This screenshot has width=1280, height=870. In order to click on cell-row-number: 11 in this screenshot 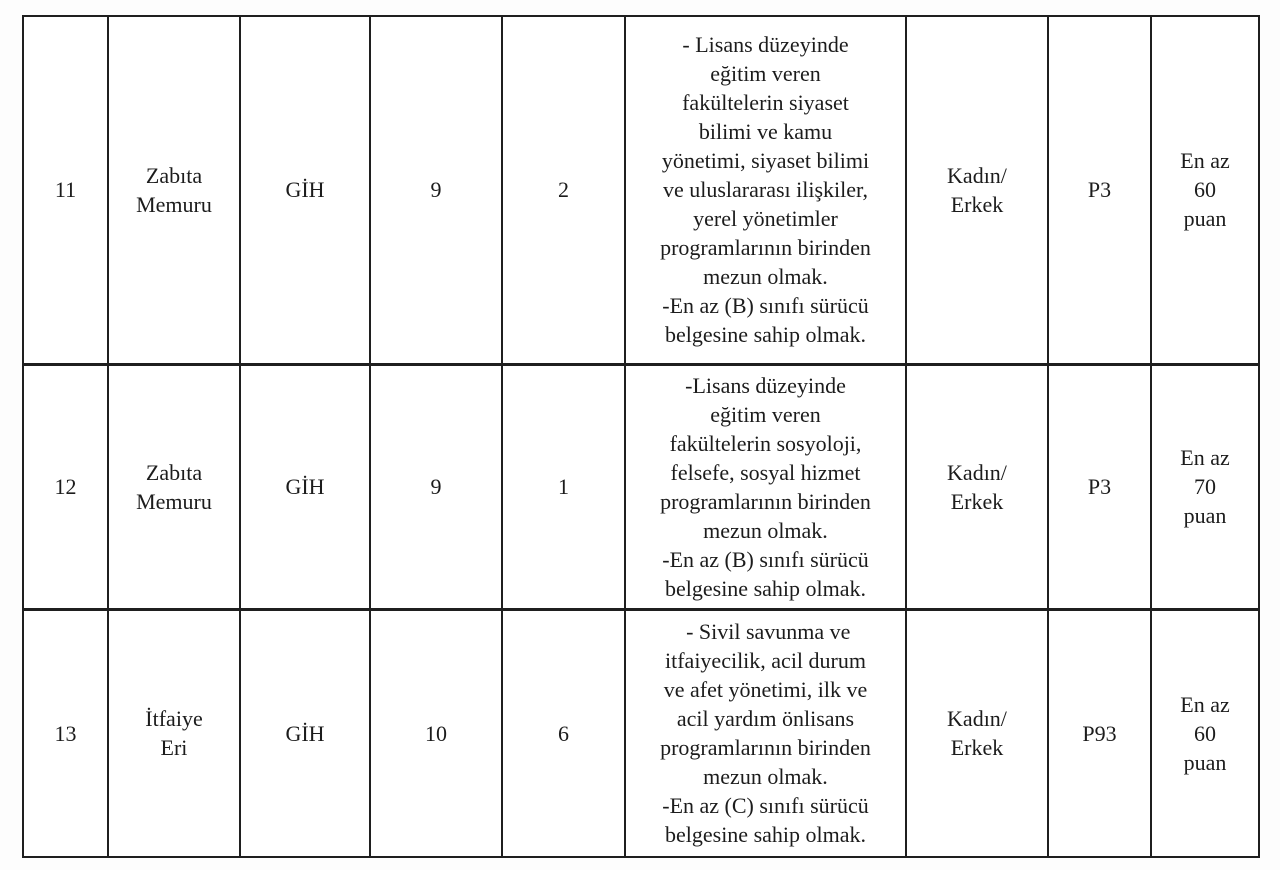, I will do `click(65, 190)`.